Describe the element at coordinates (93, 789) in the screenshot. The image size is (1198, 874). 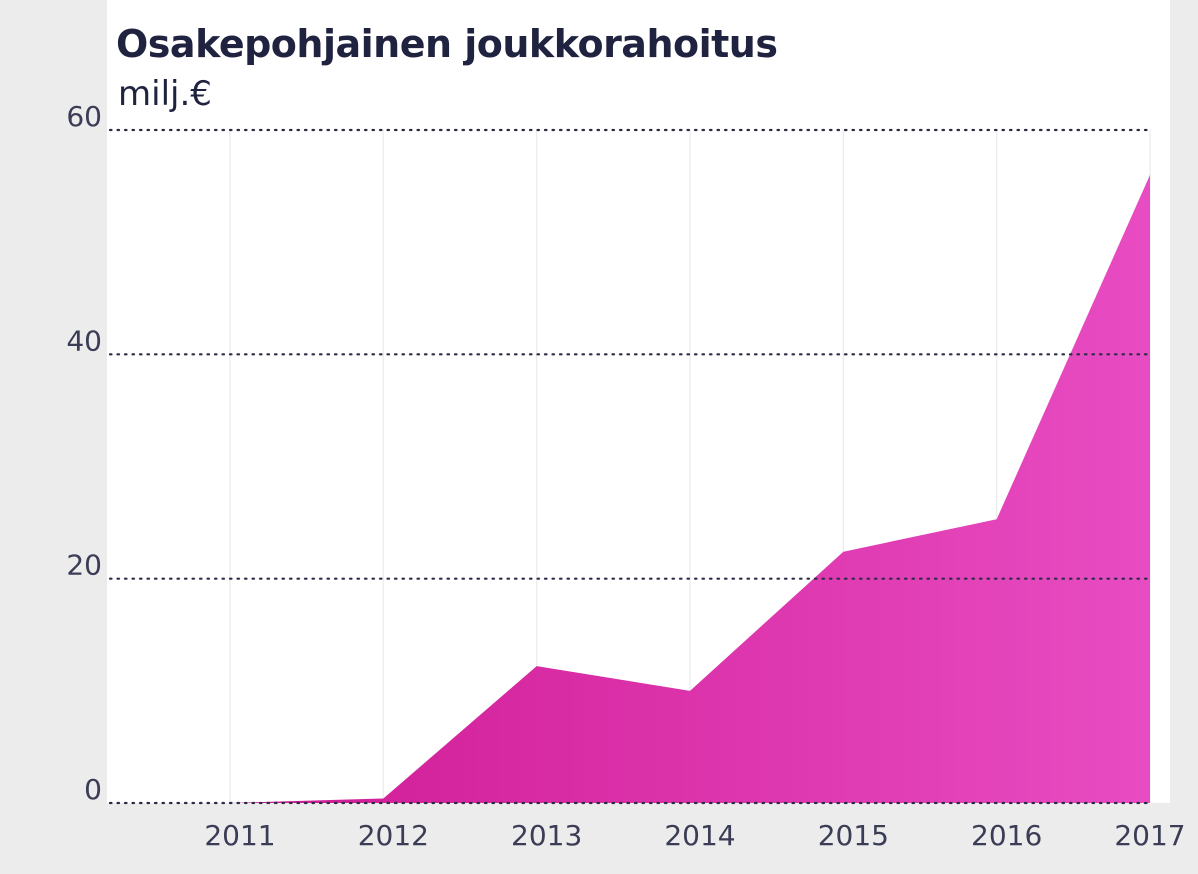
I see `y-tick-label-0: 0` at that location.